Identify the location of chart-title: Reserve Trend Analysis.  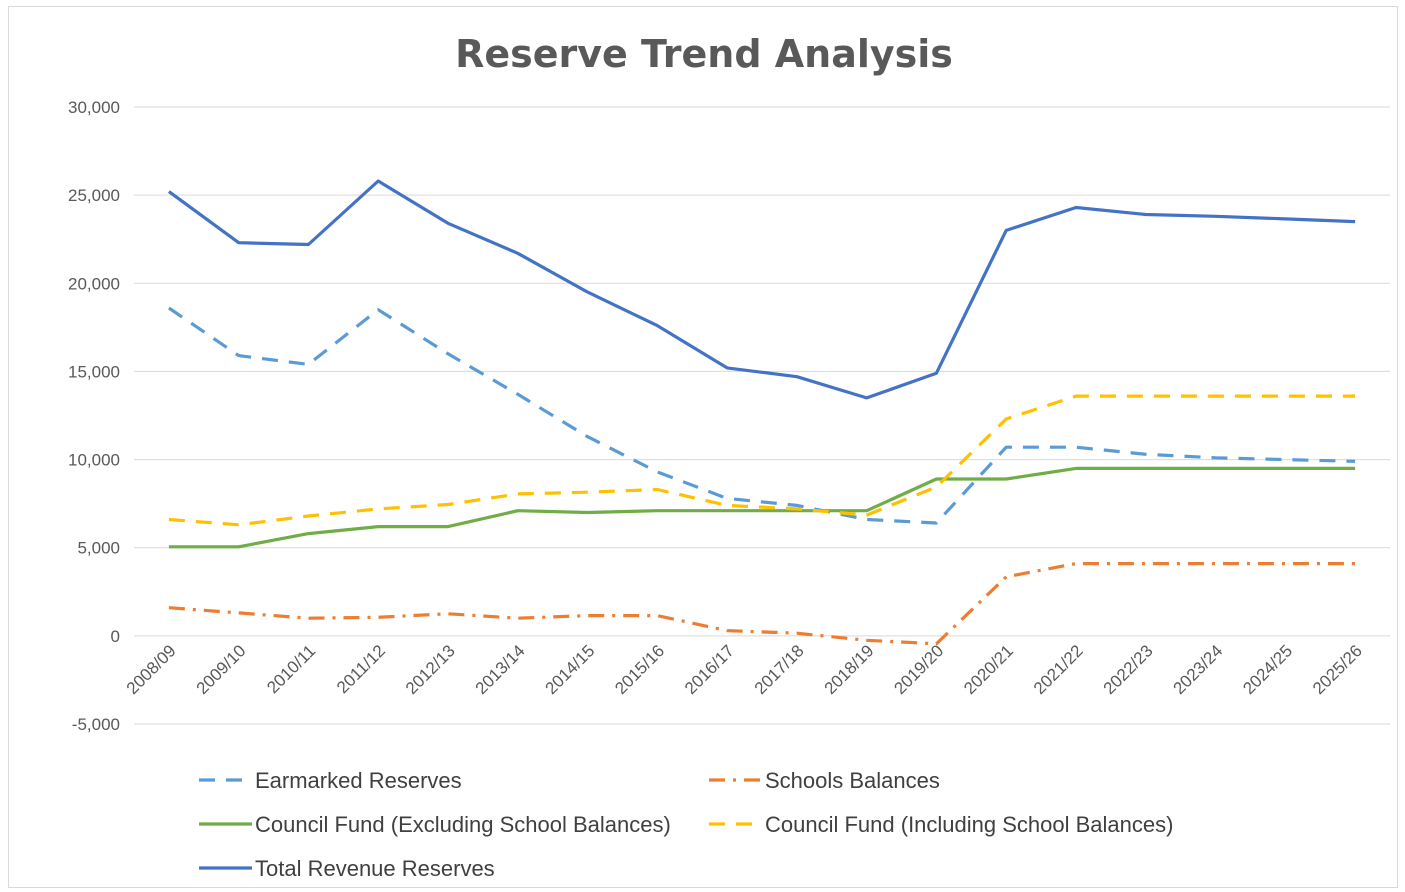
(704, 54).